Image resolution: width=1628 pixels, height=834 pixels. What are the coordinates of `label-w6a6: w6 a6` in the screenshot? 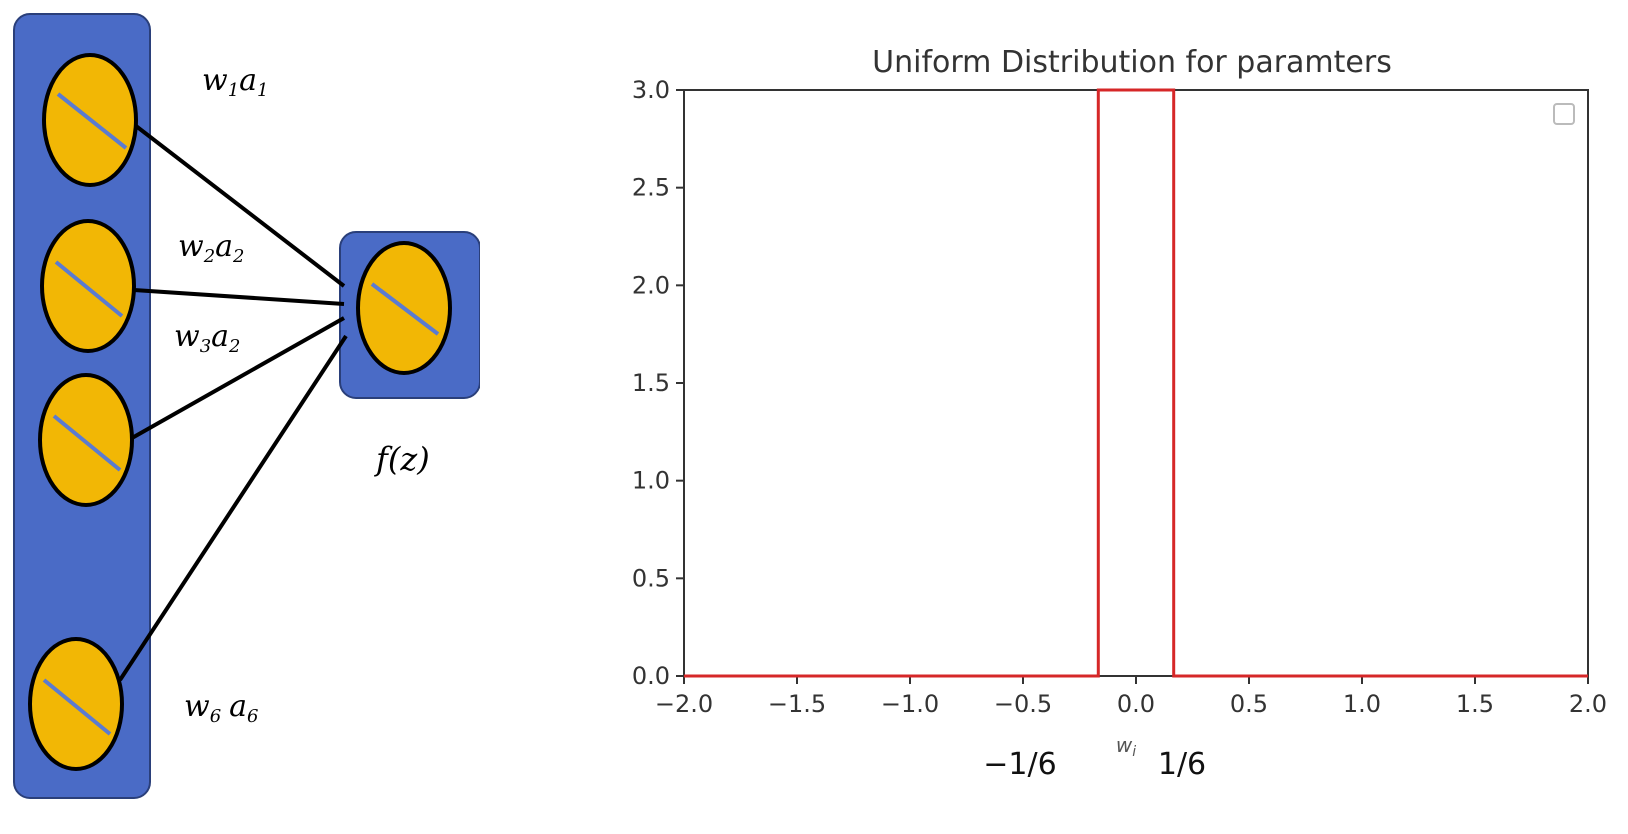 It's located at (221, 708).